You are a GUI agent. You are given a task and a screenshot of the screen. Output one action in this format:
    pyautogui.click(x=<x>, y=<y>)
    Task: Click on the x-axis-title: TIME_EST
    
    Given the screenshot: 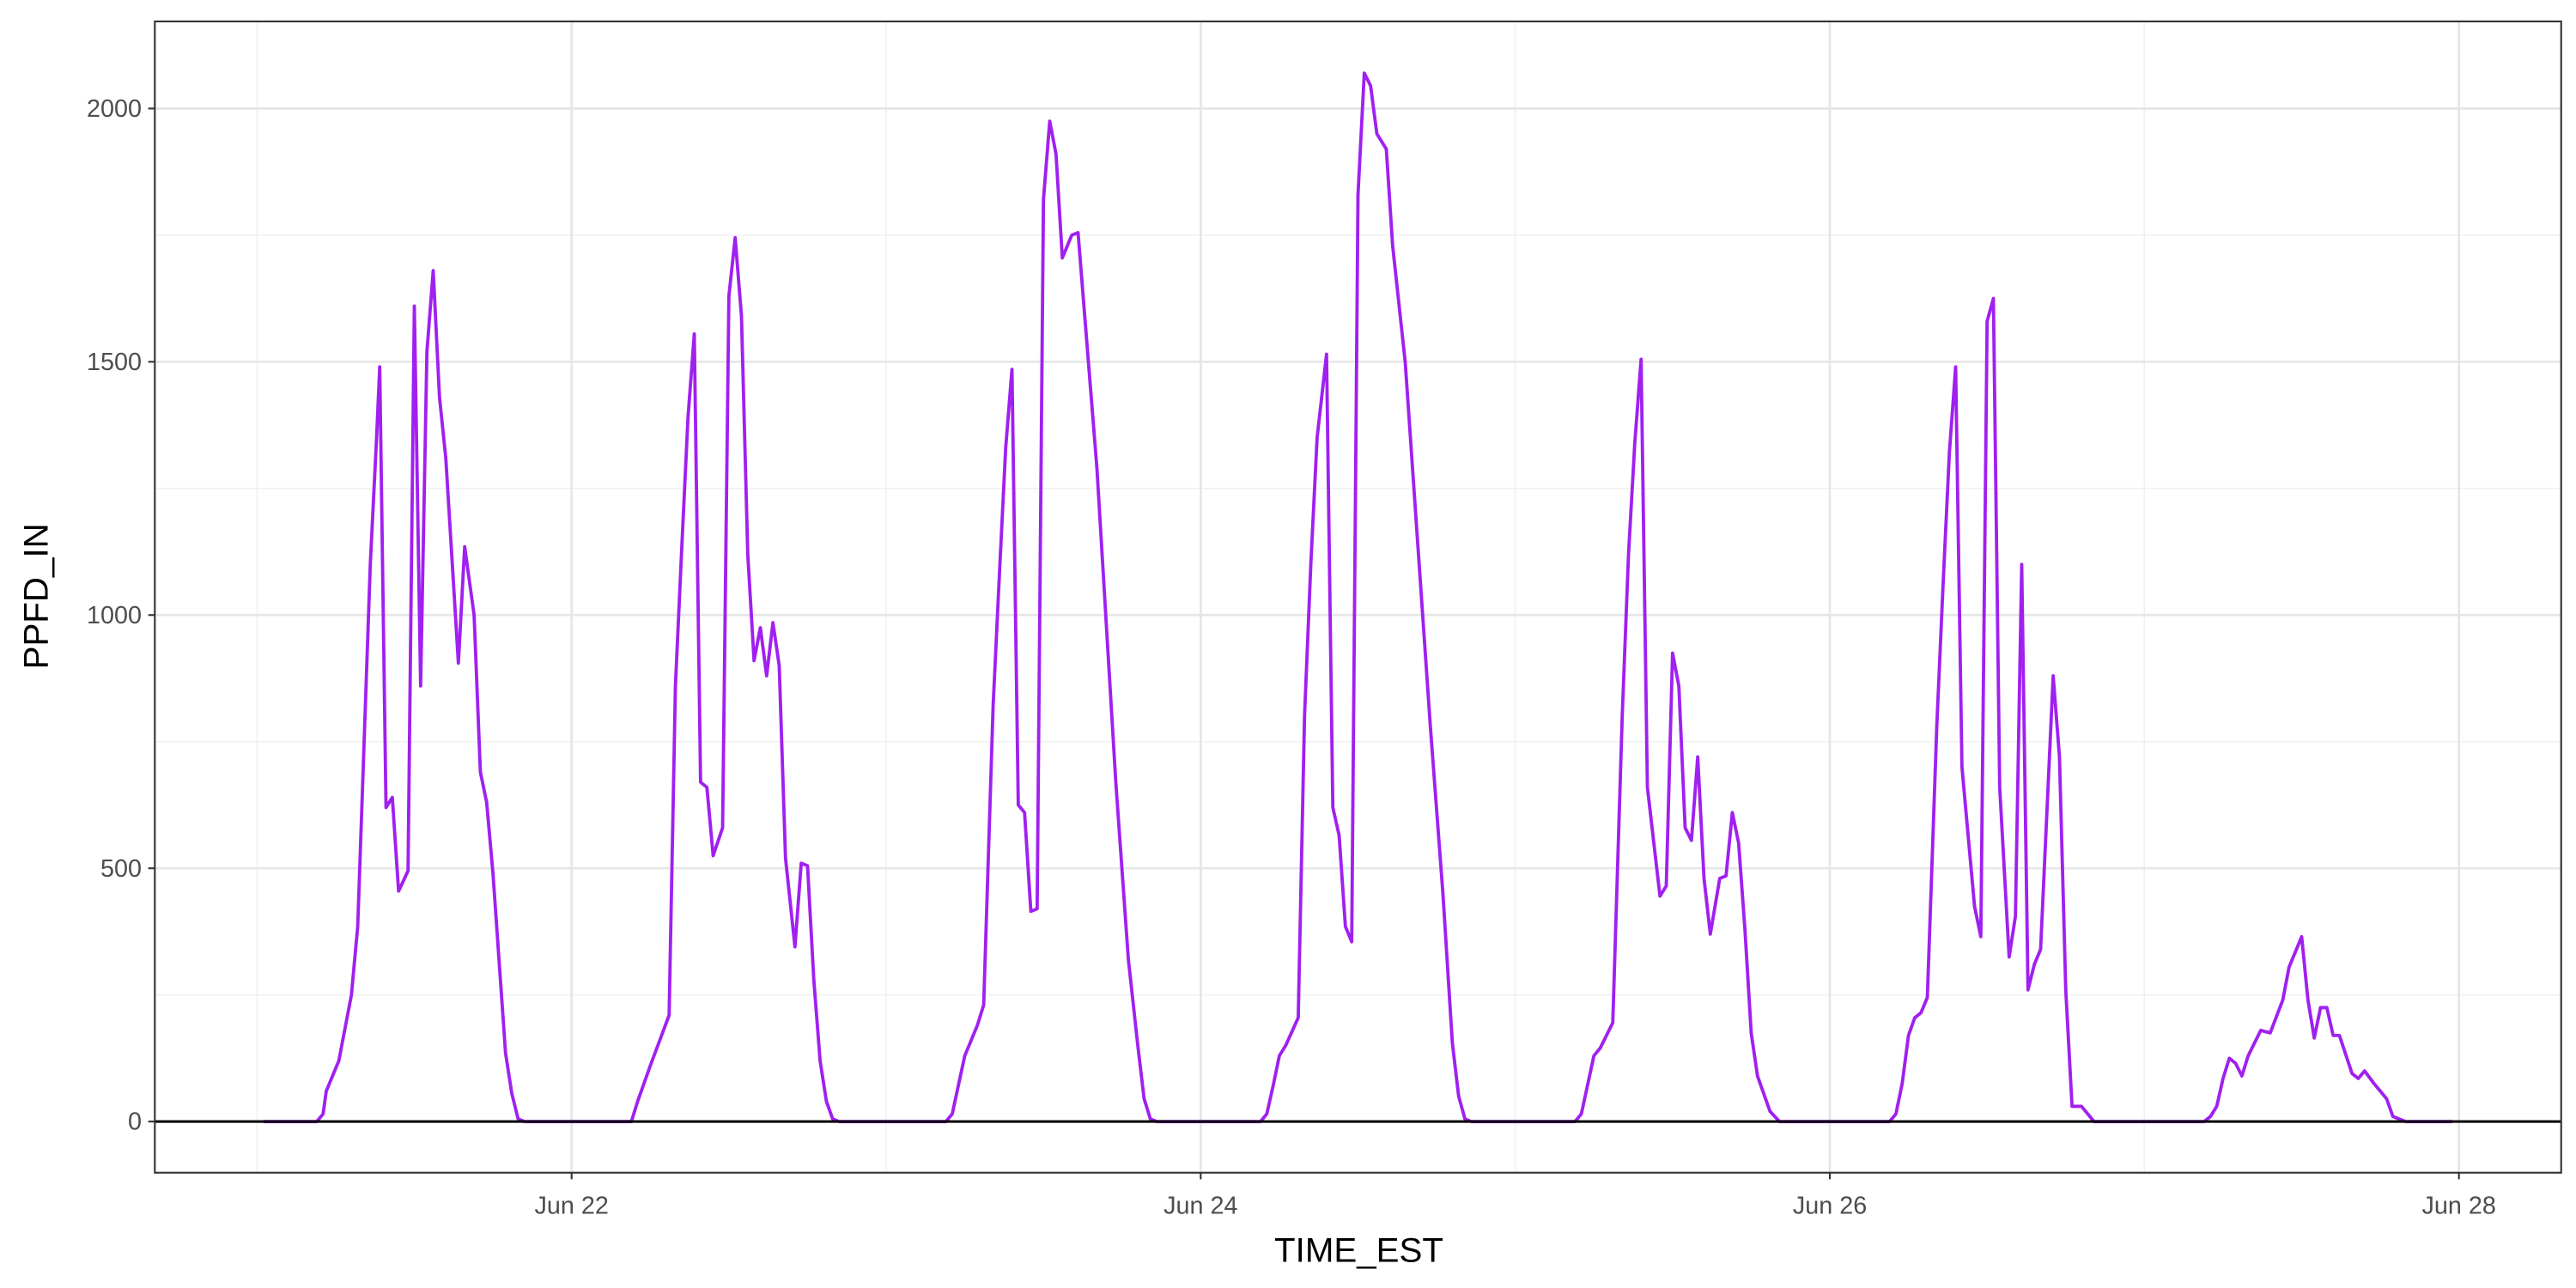 What is the action you would take?
    pyautogui.click(x=1358, y=1250)
    